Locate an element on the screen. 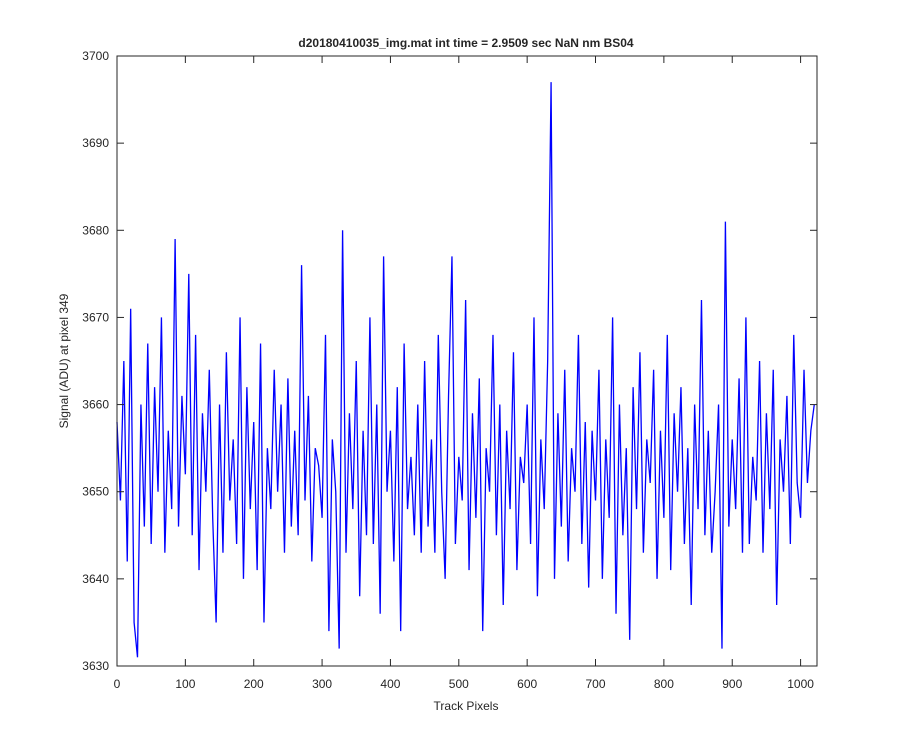 This screenshot has height=750, width=900. y-tick-label: 3650 is located at coordinates (95, 492).